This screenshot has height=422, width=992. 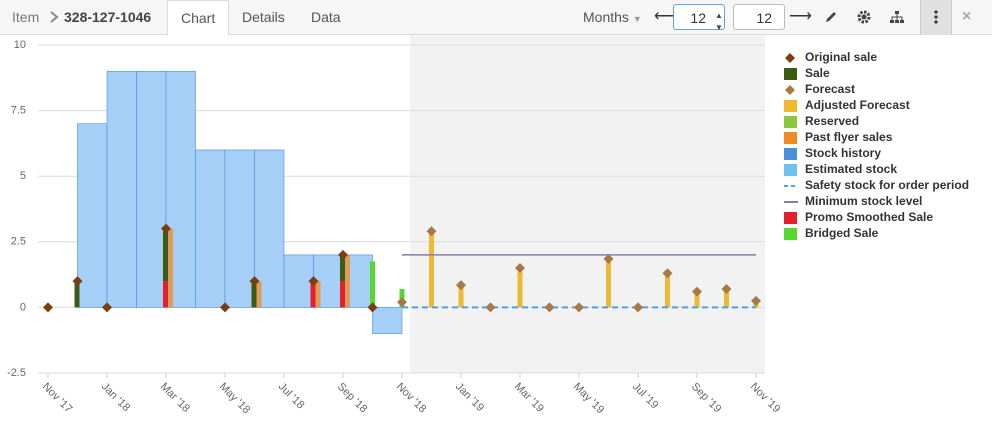 I want to click on spinner: ▲ ▼, so click(x=719, y=21).